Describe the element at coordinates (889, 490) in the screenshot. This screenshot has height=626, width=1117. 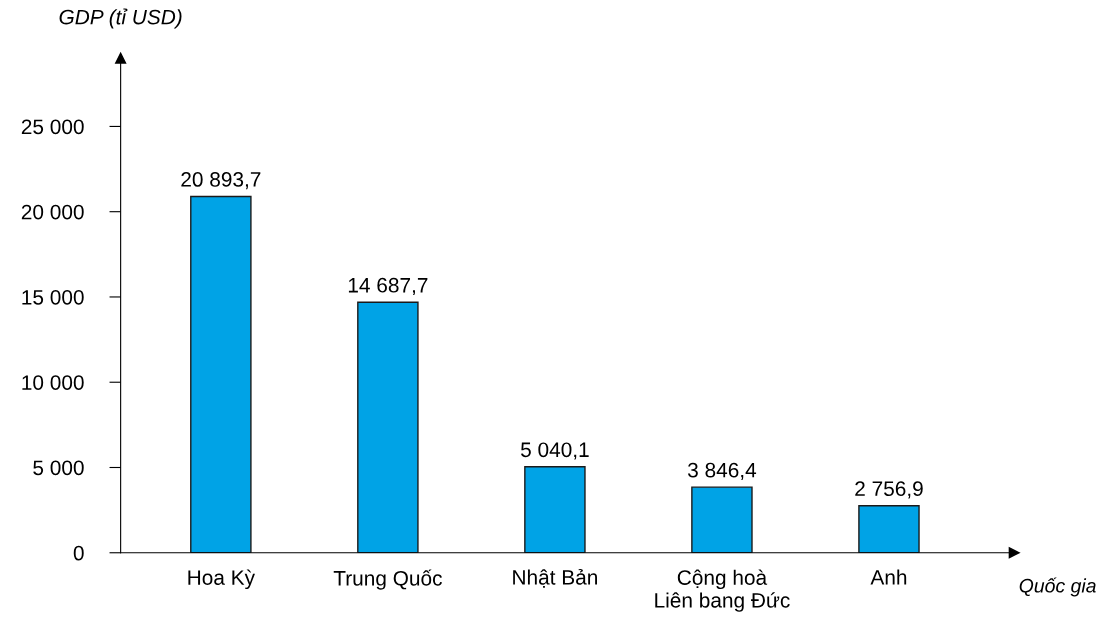
I see `data-label: 2 756,9` at that location.